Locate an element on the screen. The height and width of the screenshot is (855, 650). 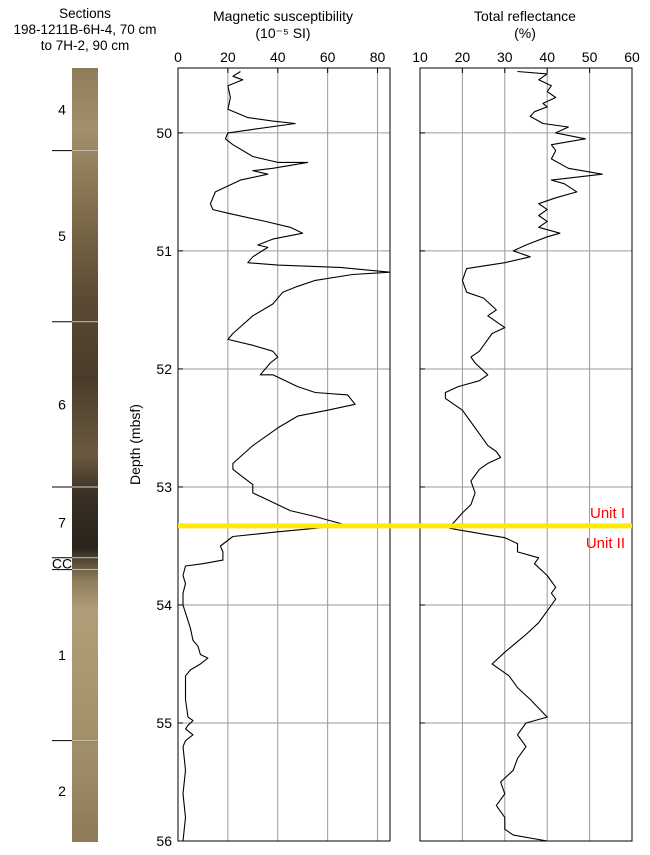
x-tick-label: 0 is located at coordinates (178, 57).